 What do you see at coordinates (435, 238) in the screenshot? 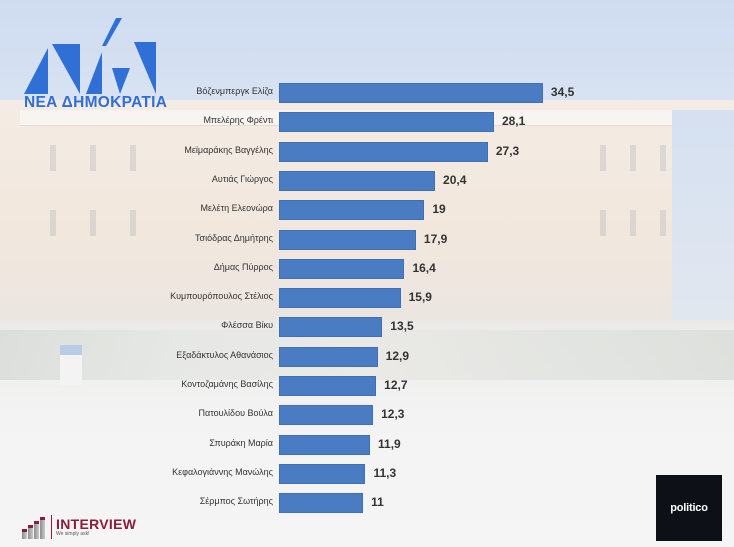
I see `value-label: 17,9` at bounding box center [435, 238].